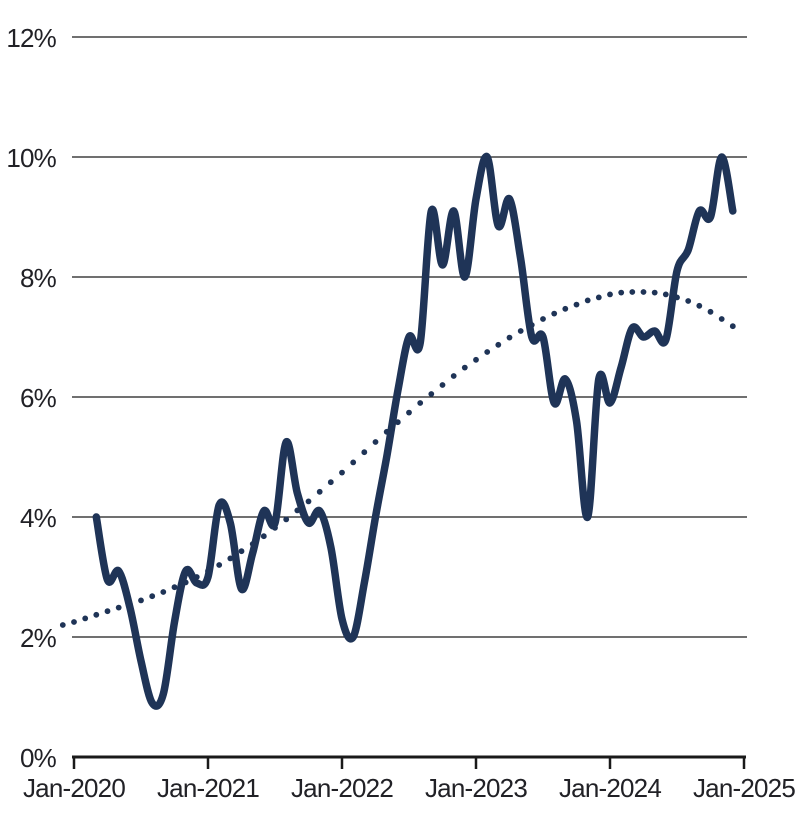  Describe the element at coordinates (38, 518) in the screenshot. I see `y-tick-label-4pct: 4%` at that location.